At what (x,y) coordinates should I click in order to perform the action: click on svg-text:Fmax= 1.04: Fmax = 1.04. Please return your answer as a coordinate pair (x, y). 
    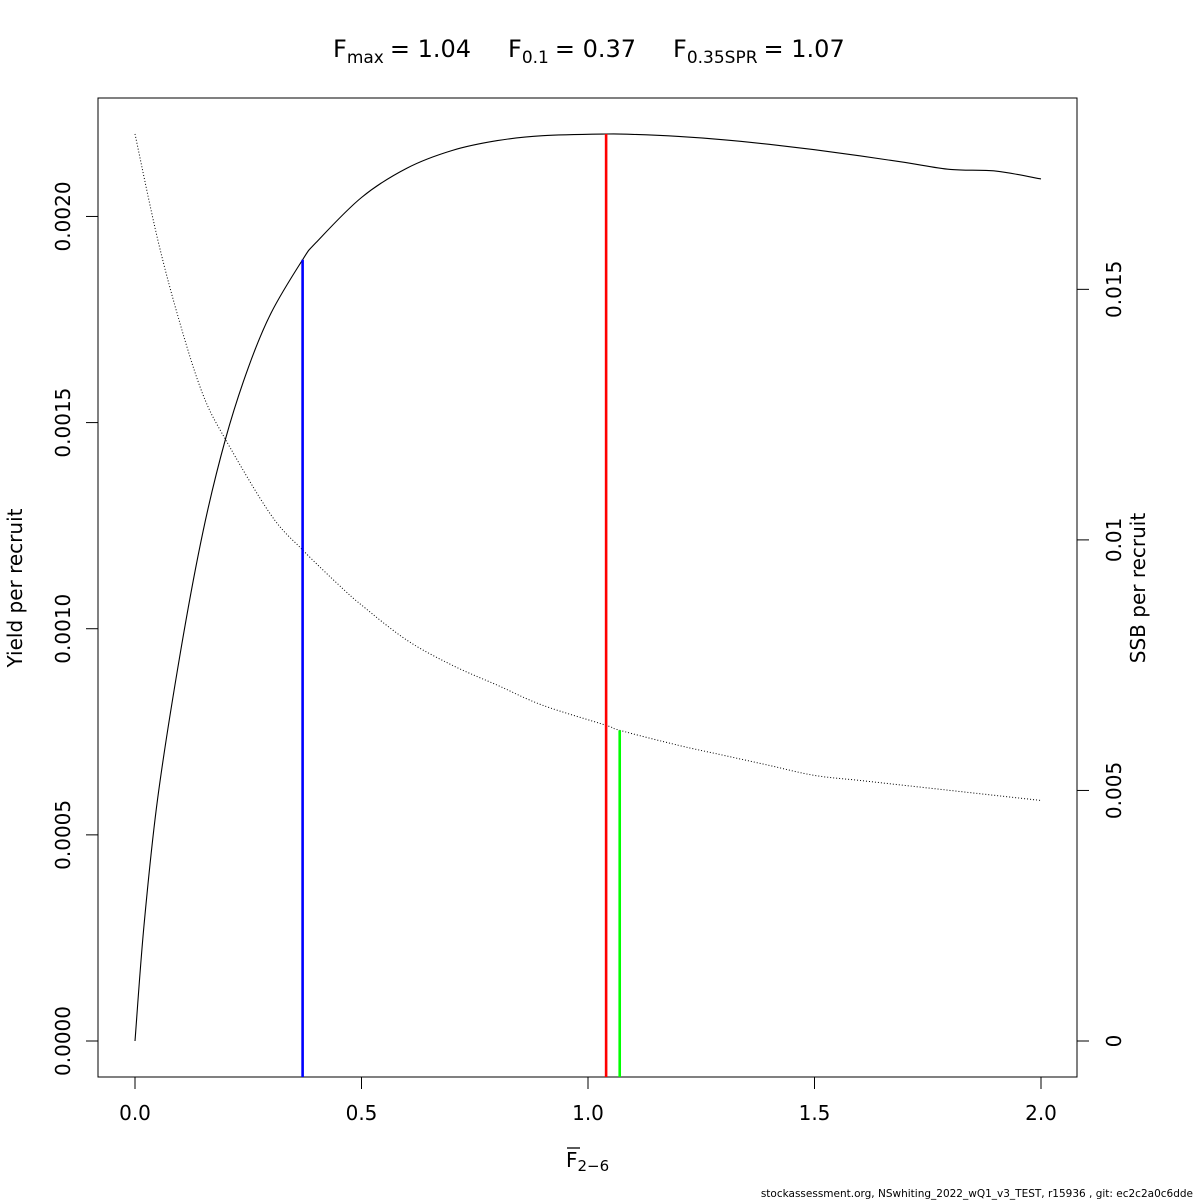
    Looking at the image, I should click on (402, 51).